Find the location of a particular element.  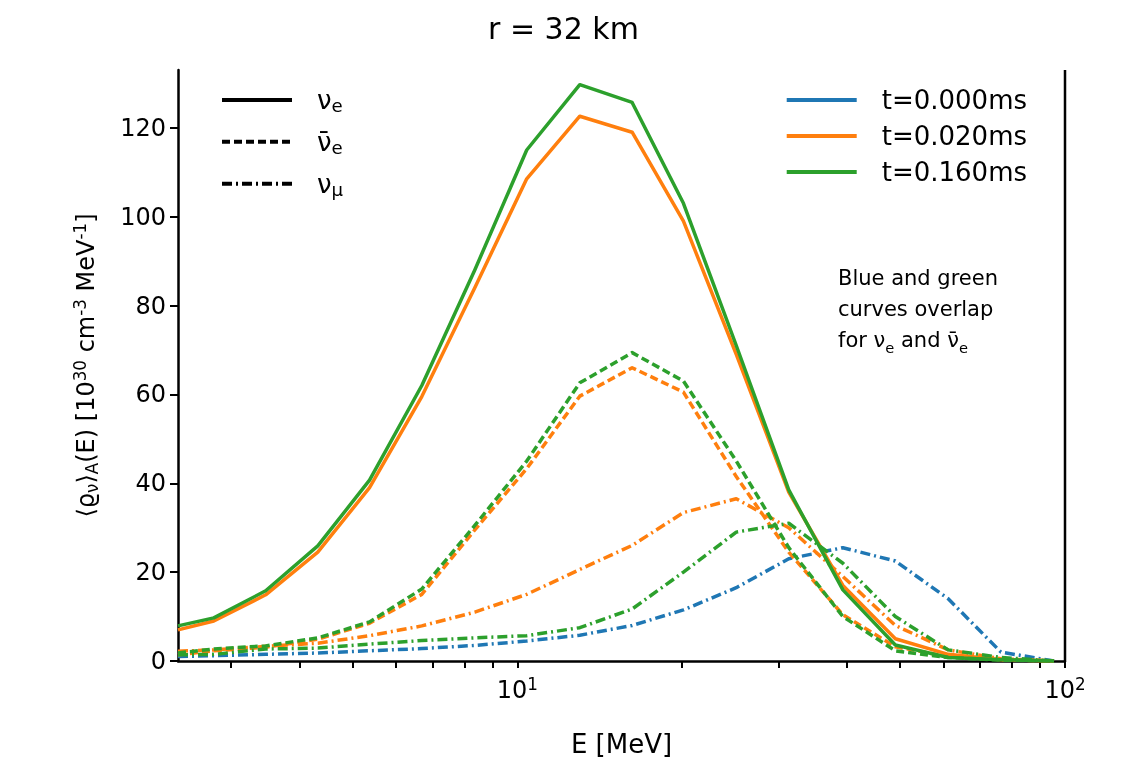

y-tick-label: 60 is located at coordinates (150, 394).